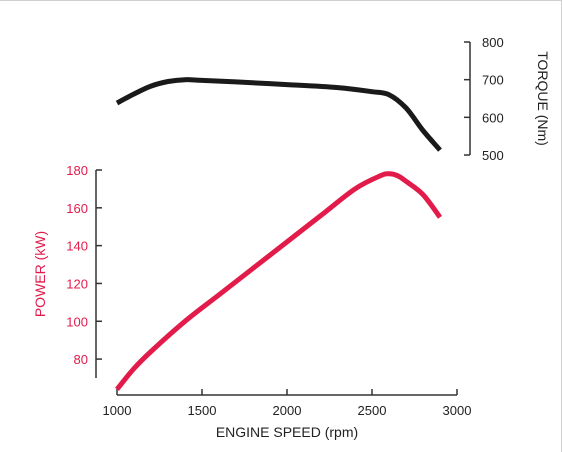 The width and height of the screenshot is (562, 452). Describe the element at coordinates (493, 117) in the screenshot. I see `torque-tick-label: 600` at that location.